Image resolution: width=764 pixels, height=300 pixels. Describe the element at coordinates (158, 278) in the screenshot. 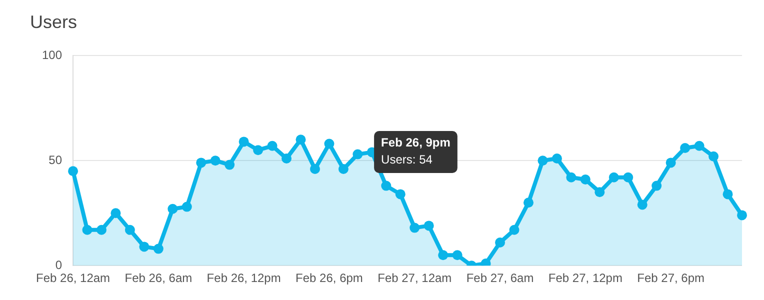

I see `x-tick-label: Feb 26, 6am` at that location.